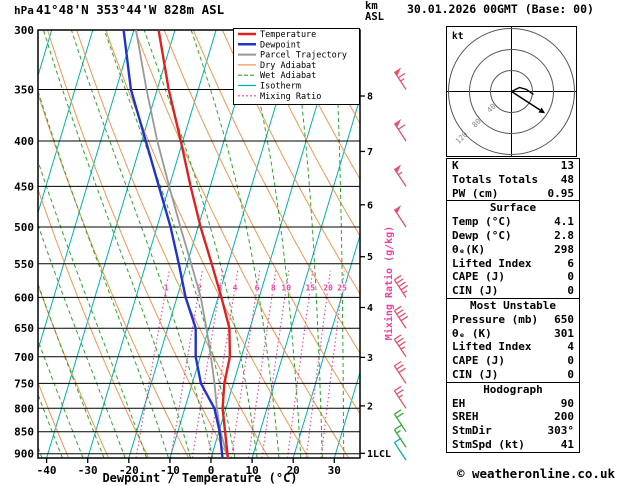  What do you see at coordinates (482, 222) in the screenshot?
I see `stat-label: Temp (°C)` at bounding box center [482, 222].